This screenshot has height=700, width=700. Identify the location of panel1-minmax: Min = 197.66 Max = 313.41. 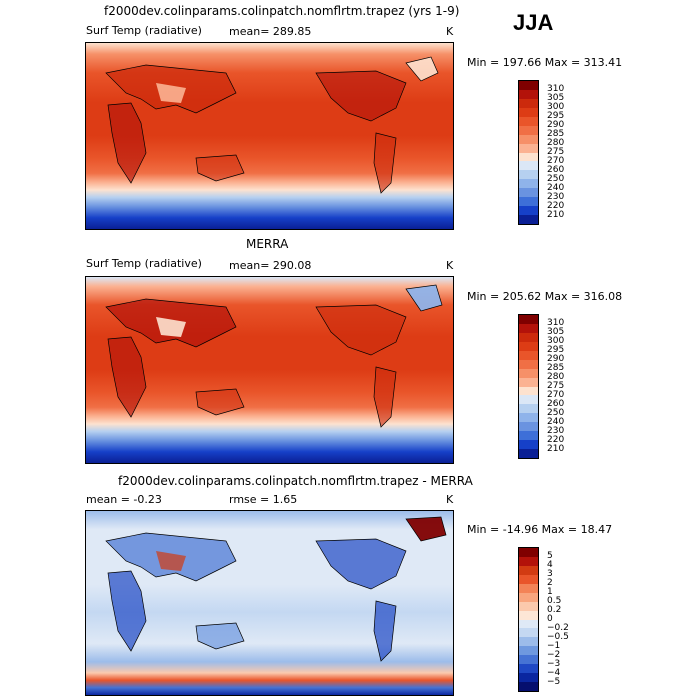
(545, 62).